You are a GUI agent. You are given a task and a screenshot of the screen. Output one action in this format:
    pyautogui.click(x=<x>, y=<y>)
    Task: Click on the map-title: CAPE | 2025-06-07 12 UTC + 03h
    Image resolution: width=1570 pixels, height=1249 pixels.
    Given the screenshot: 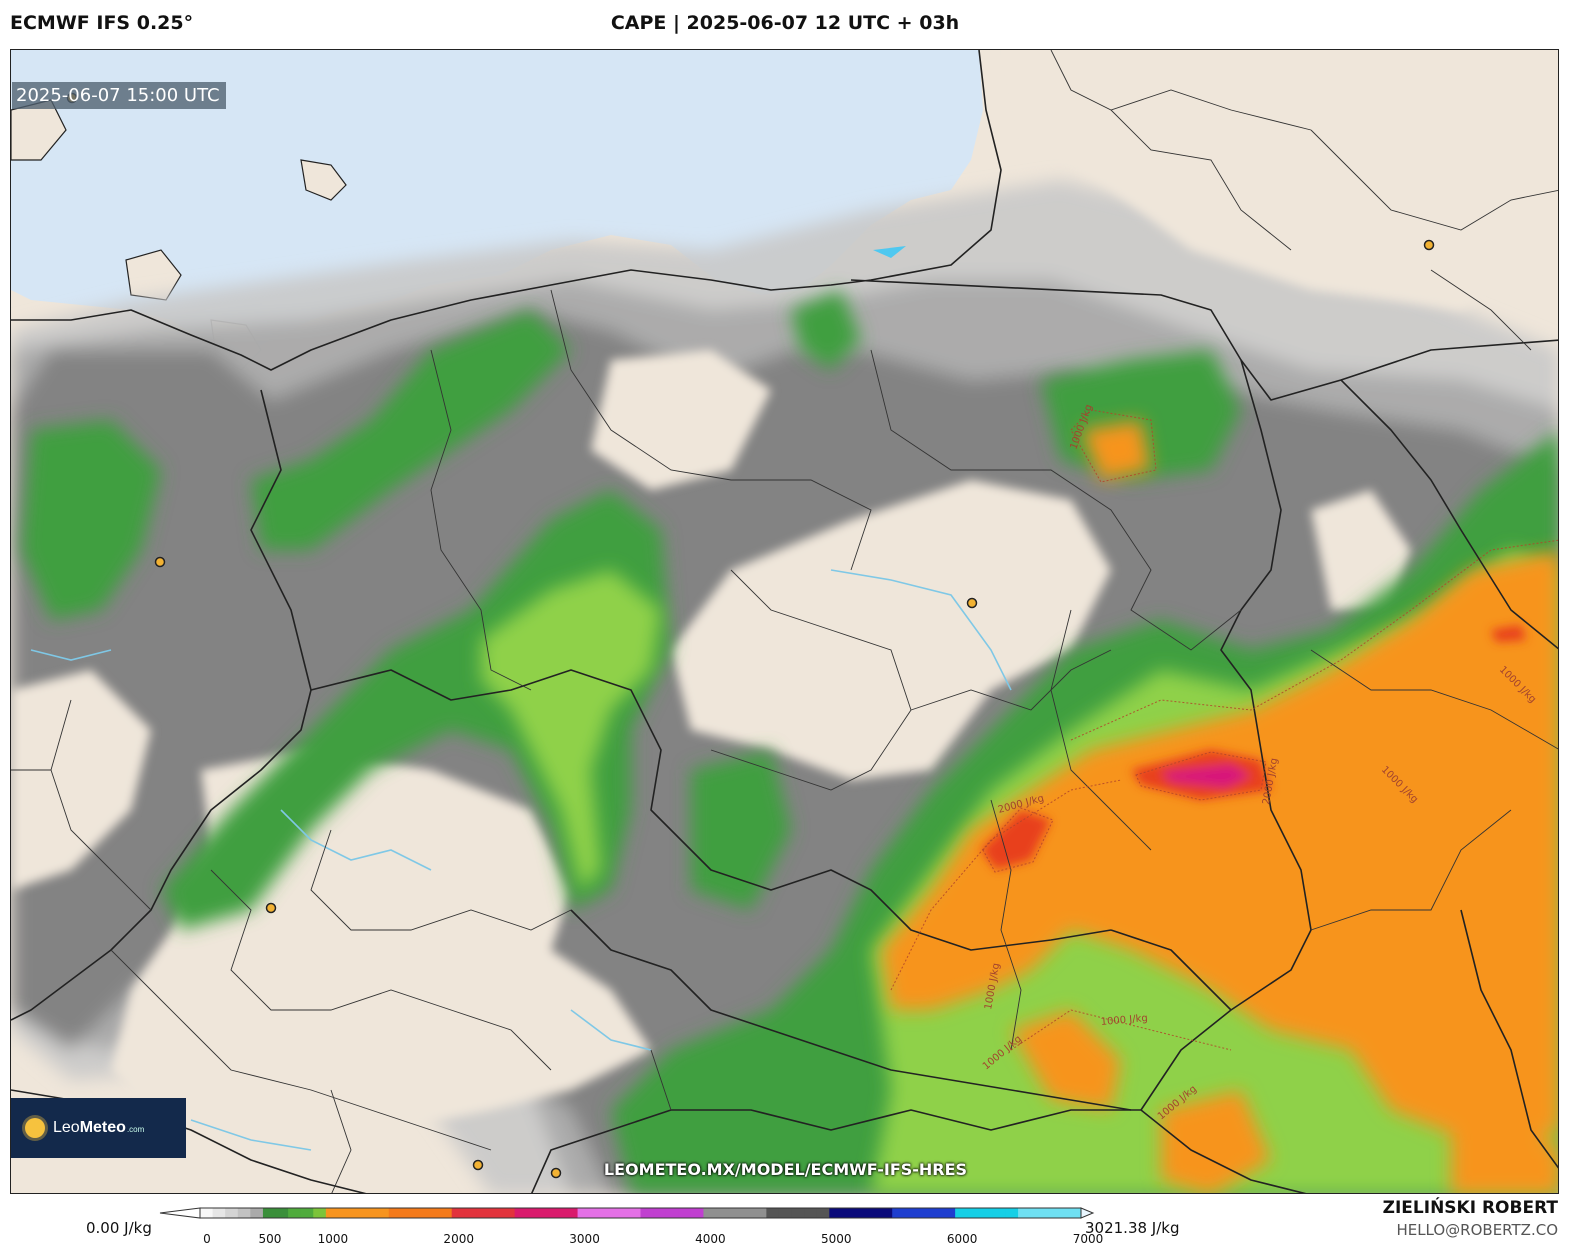 What is the action you would take?
    pyautogui.click(x=785, y=23)
    